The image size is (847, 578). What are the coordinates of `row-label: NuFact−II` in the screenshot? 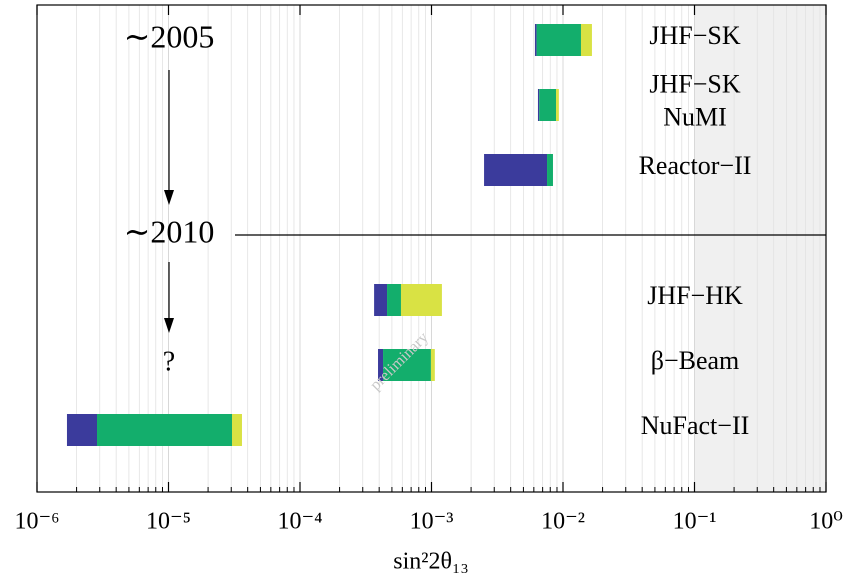 It's located at (695, 425).